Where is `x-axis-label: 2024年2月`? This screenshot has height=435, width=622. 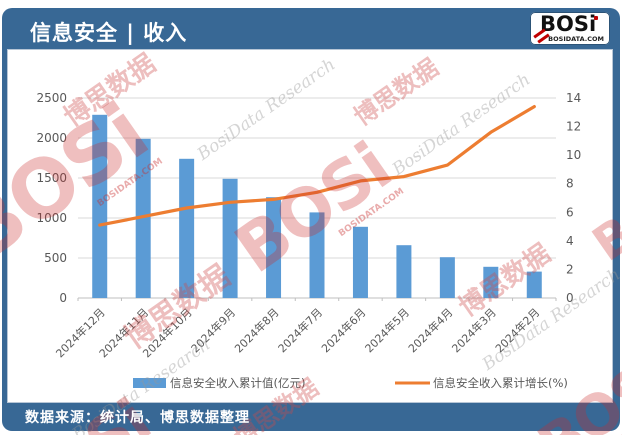 x-axis-label: 2024年2月 is located at coordinates (517, 330).